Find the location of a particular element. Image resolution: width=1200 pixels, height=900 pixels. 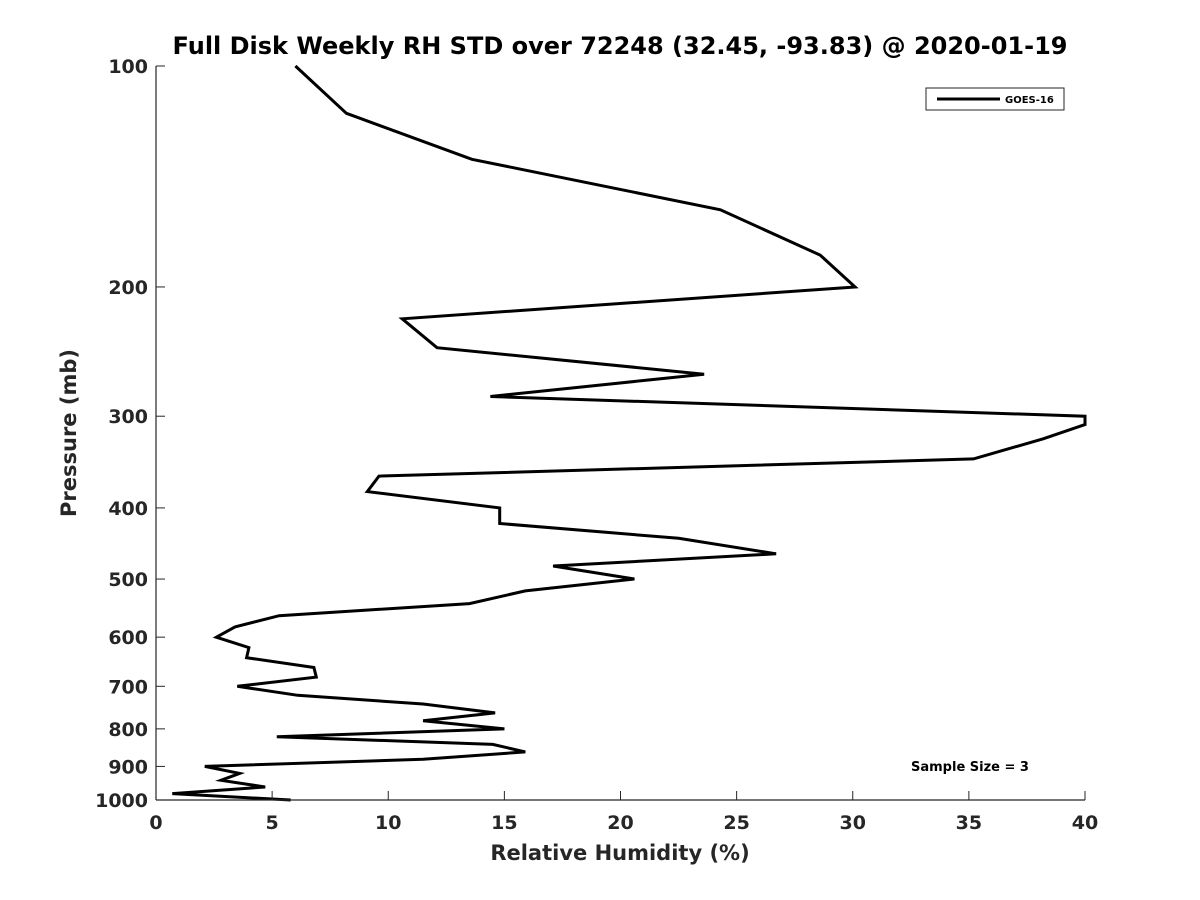

y-tick-label: 900 is located at coordinates (128, 767).